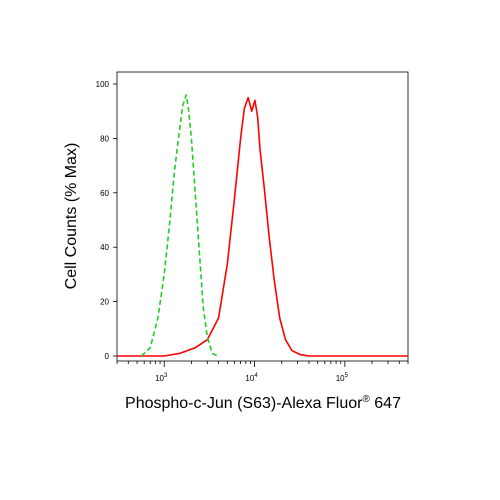  Describe the element at coordinates (161, 378) in the screenshot. I see `x-tick-label: 10³` at that location.